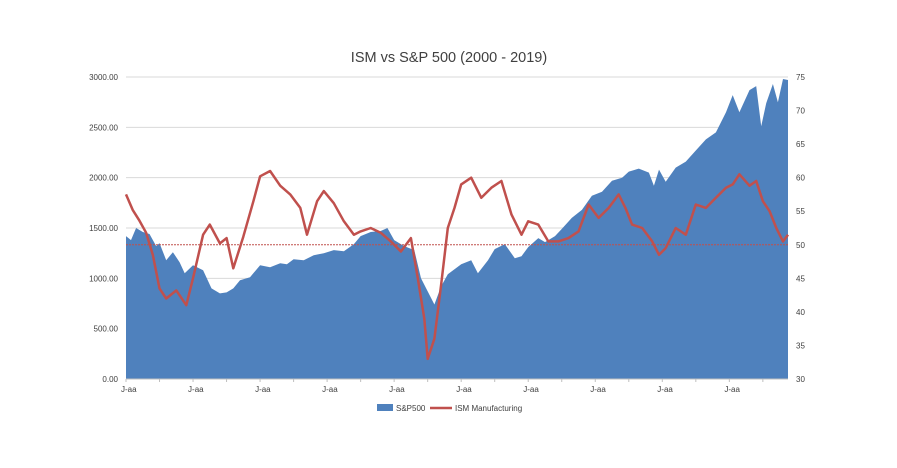 The height and width of the screenshot is (468, 897). What do you see at coordinates (449, 58) in the screenshot?
I see `chart-title: ISM vs S&P 500 (2000 - 2019)` at bounding box center [449, 58].